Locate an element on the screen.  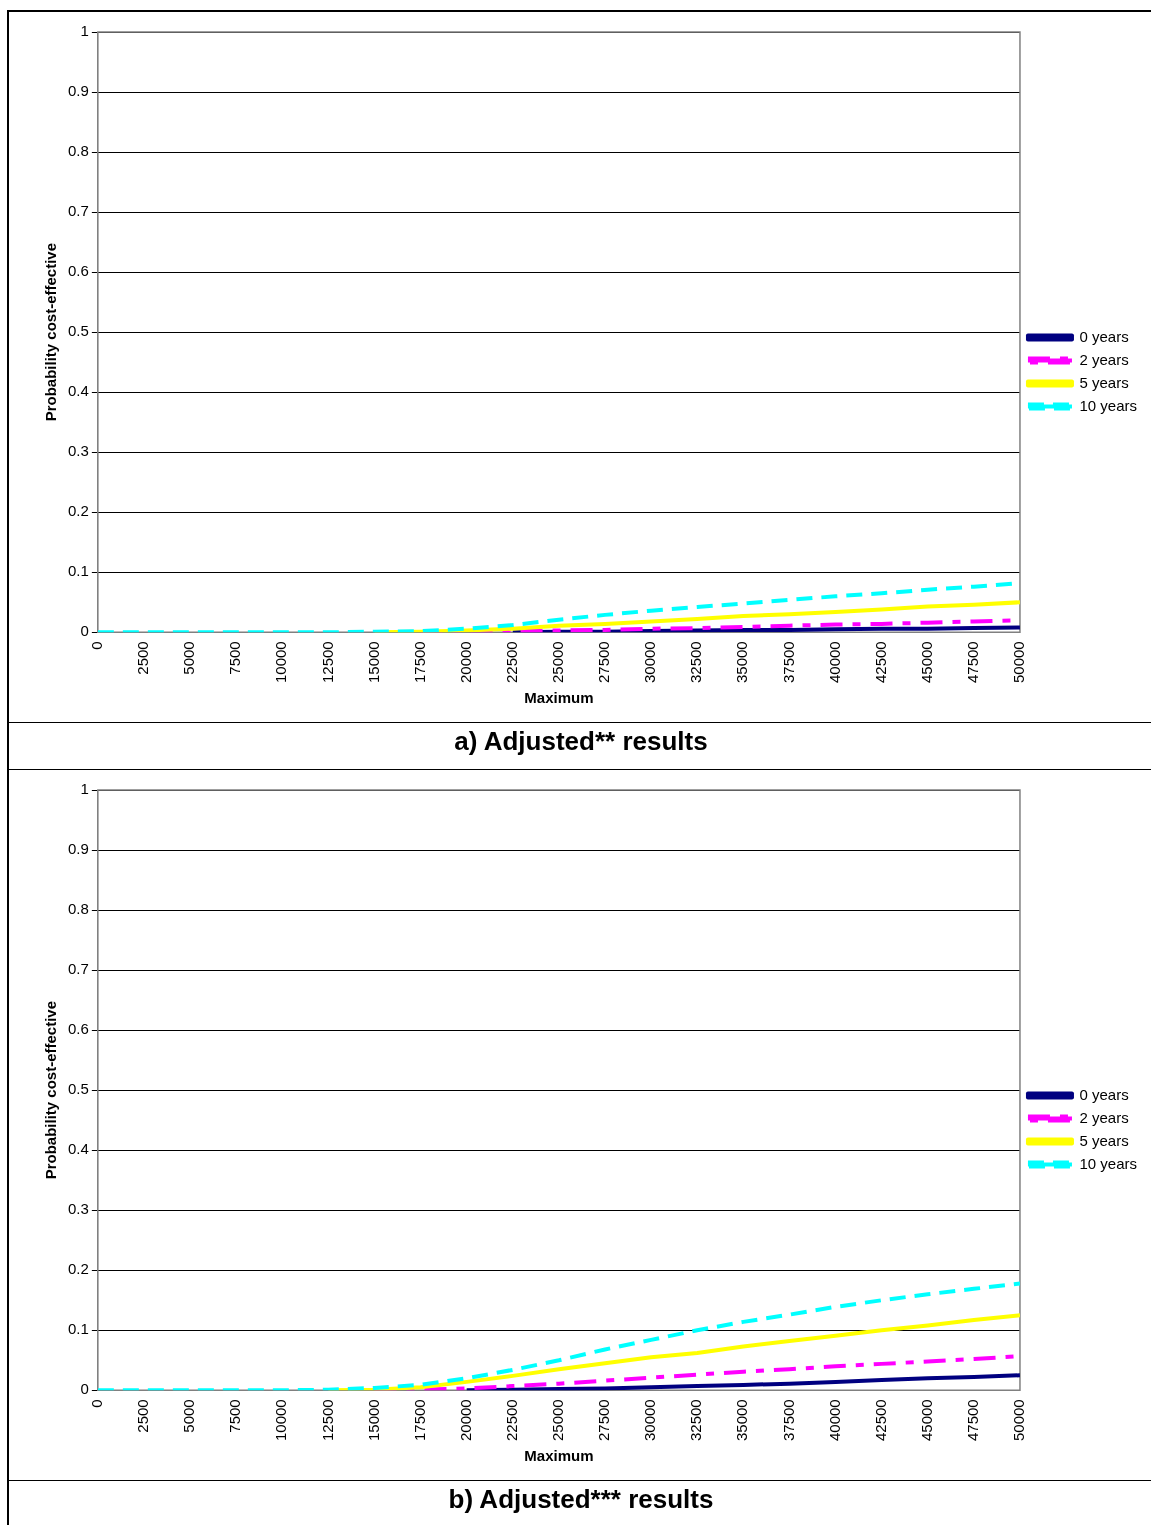
text: a) Adjusted** results is located at coordinates (580, 745).